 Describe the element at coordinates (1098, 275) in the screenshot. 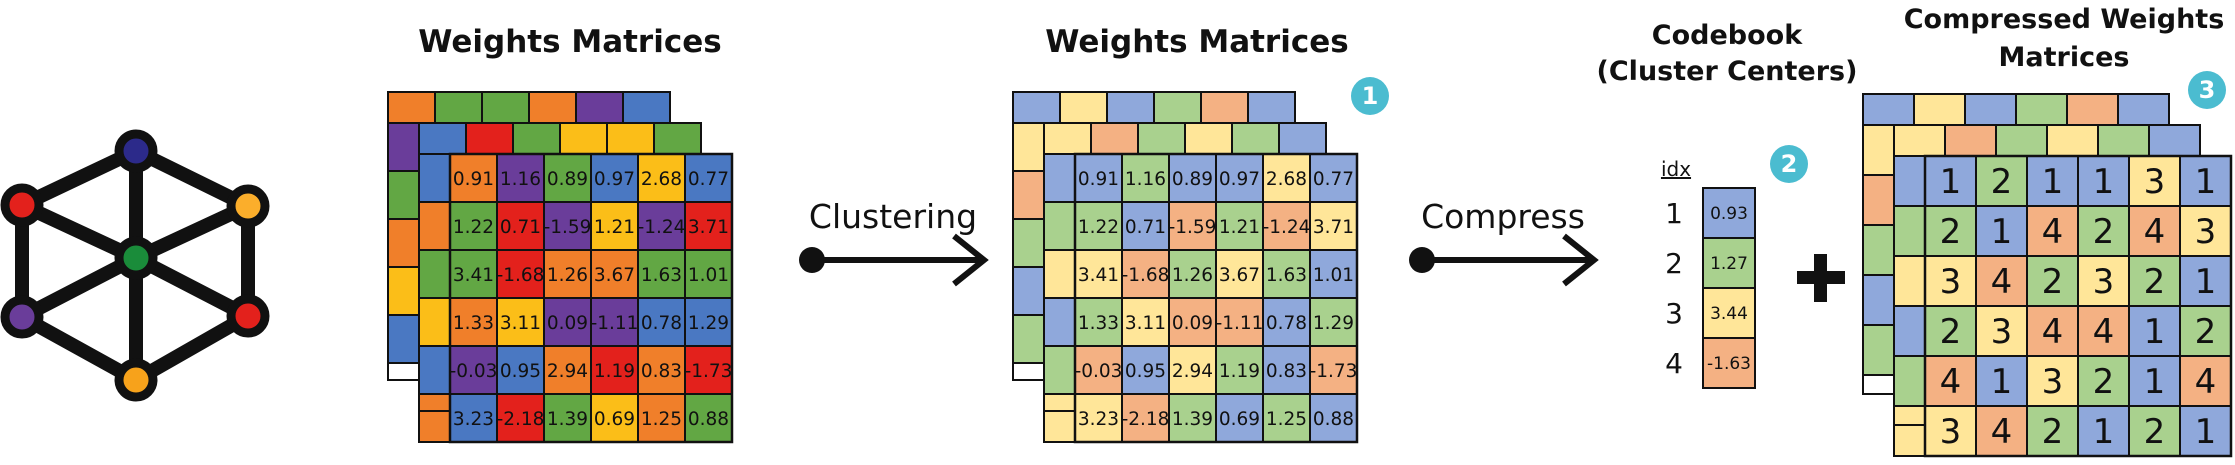

I see `matrix-cell-value: 3.41` at that location.